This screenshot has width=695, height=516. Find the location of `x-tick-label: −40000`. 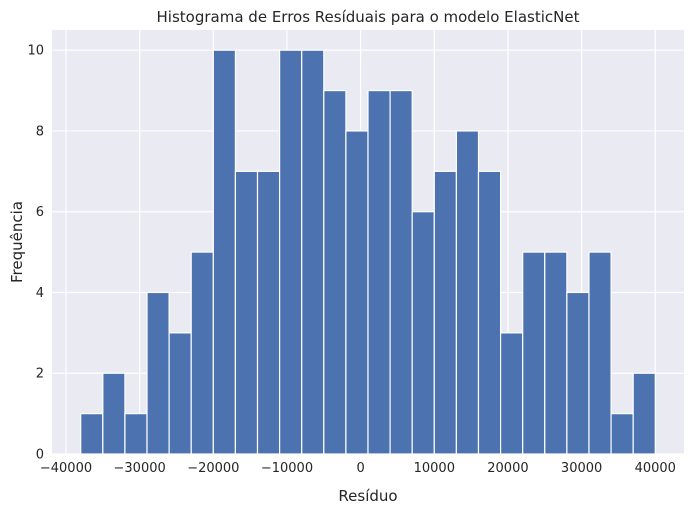

x-tick-label: −40000 is located at coordinates (66, 468).